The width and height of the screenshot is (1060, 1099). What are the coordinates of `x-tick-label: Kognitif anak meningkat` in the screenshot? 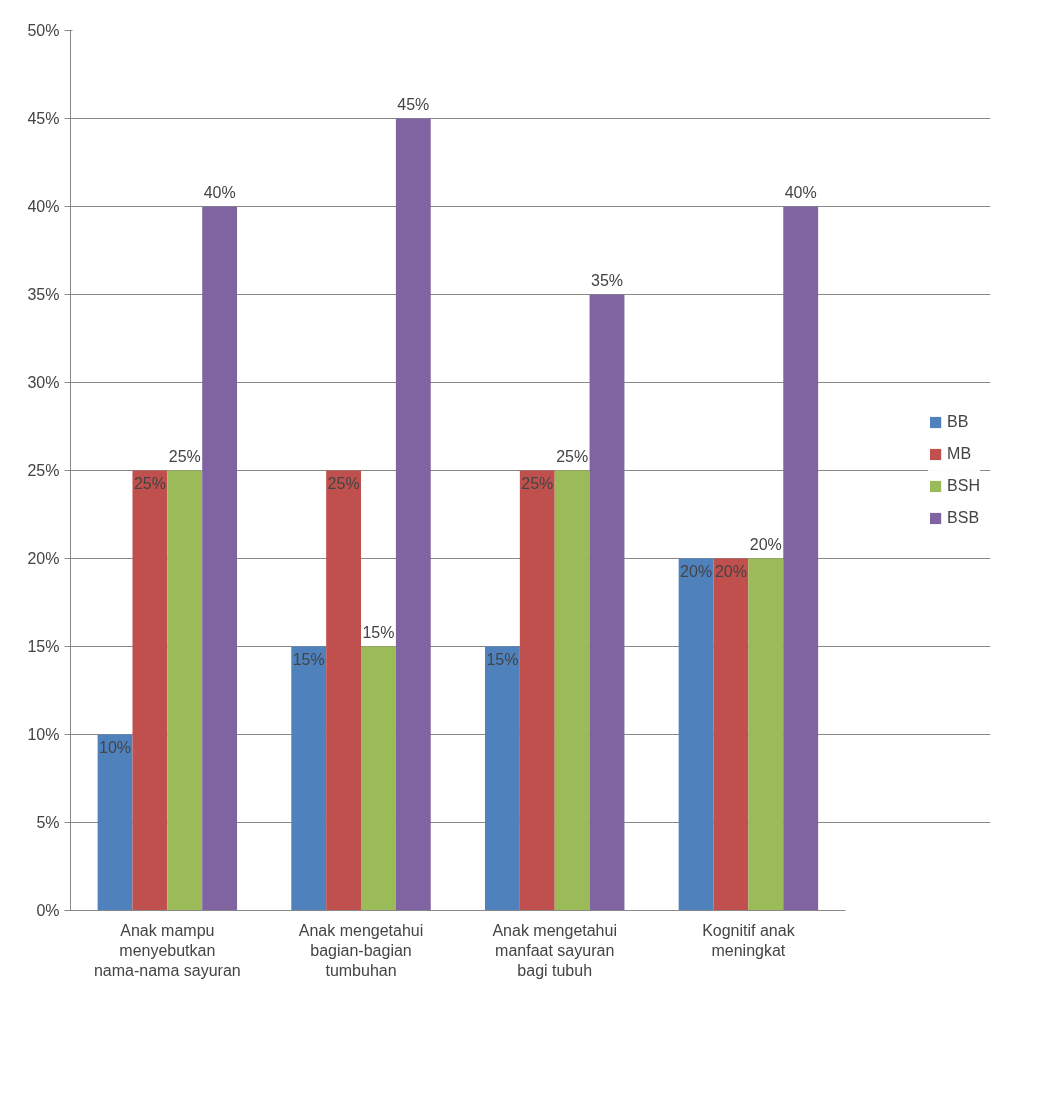 It's located at (749, 940).